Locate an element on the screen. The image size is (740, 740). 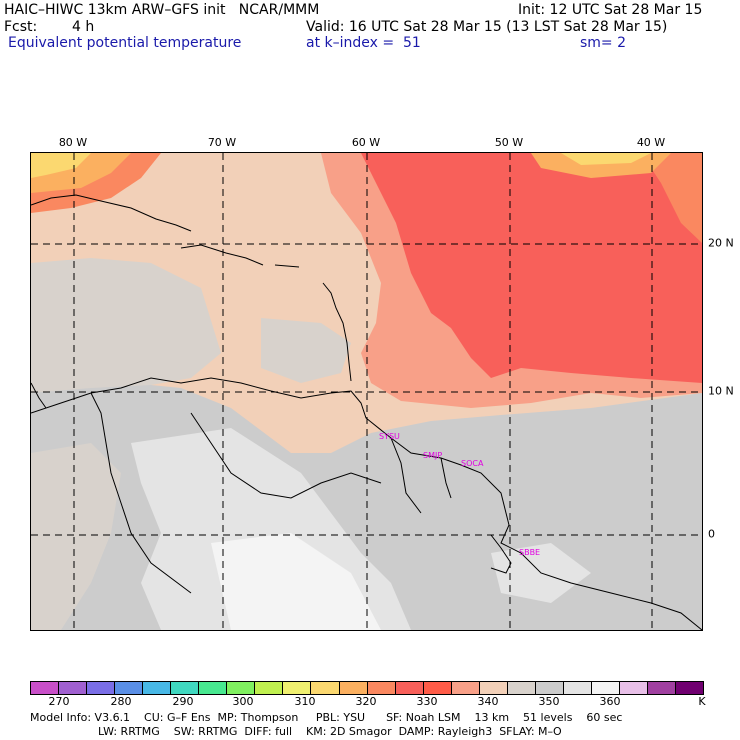
colorbar is located at coordinates (367, 688).